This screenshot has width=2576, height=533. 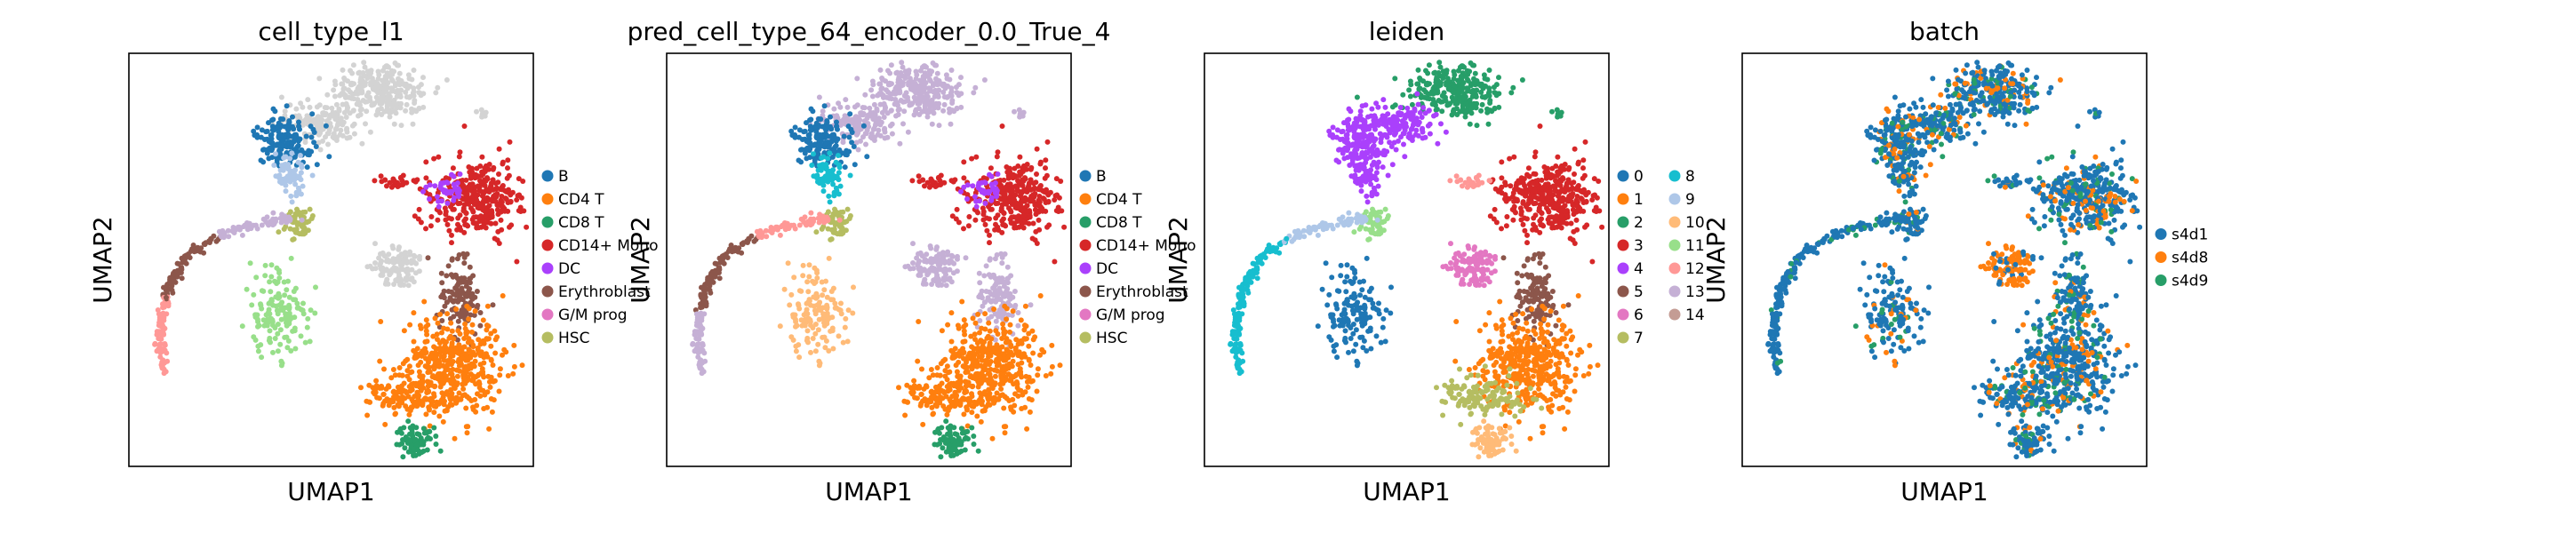 What do you see at coordinates (1416, 260) in the screenshot?
I see `scatter-points` at bounding box center [1416, 260].